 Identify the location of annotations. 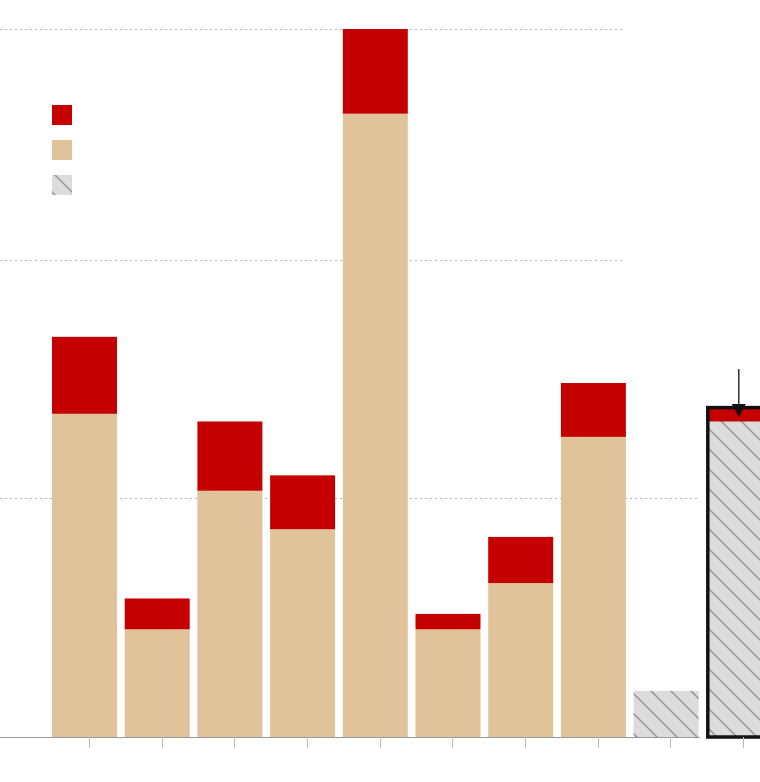
(738, 393).